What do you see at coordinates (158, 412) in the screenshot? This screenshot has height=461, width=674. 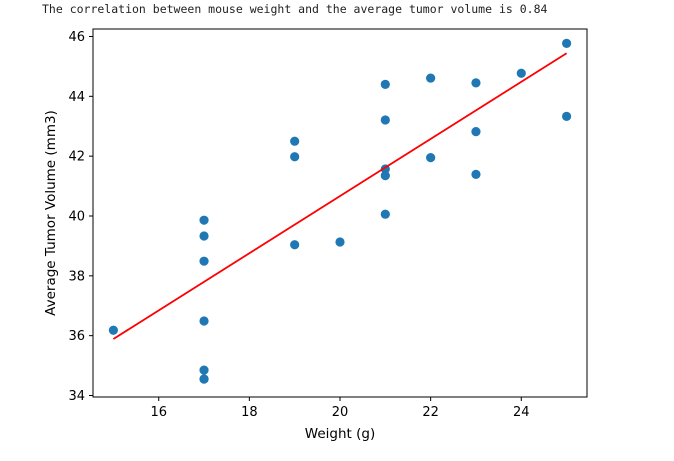 I see `x-tick-label: 16` at bounding box center [158, 412].